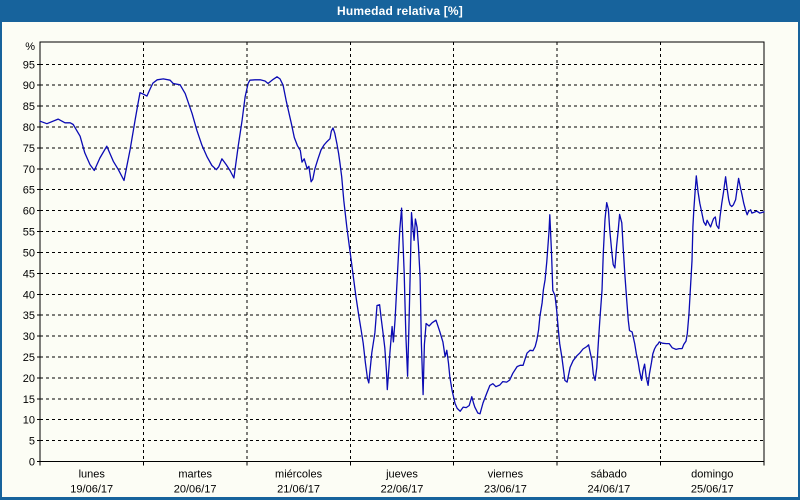 This screenshot has height=500, width=800. I want to click on x-day-date-label: 21/06/17, so click(298, 490).